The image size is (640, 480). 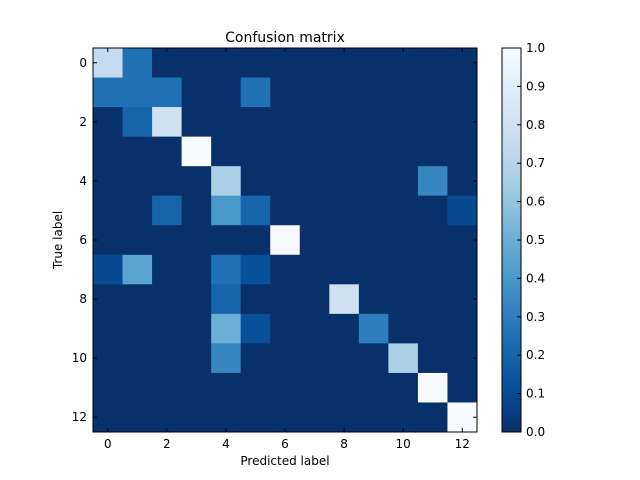 What do you see at coordinates (535, 202) in the screenshot?
I see `colorbar-tick-label: 0.6` at bounding box center [535, 202].